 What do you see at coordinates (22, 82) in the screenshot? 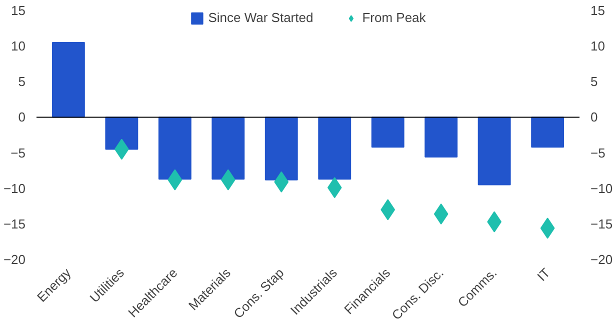
I see `y-tick-label: 5` at bounding box center [22, 82].